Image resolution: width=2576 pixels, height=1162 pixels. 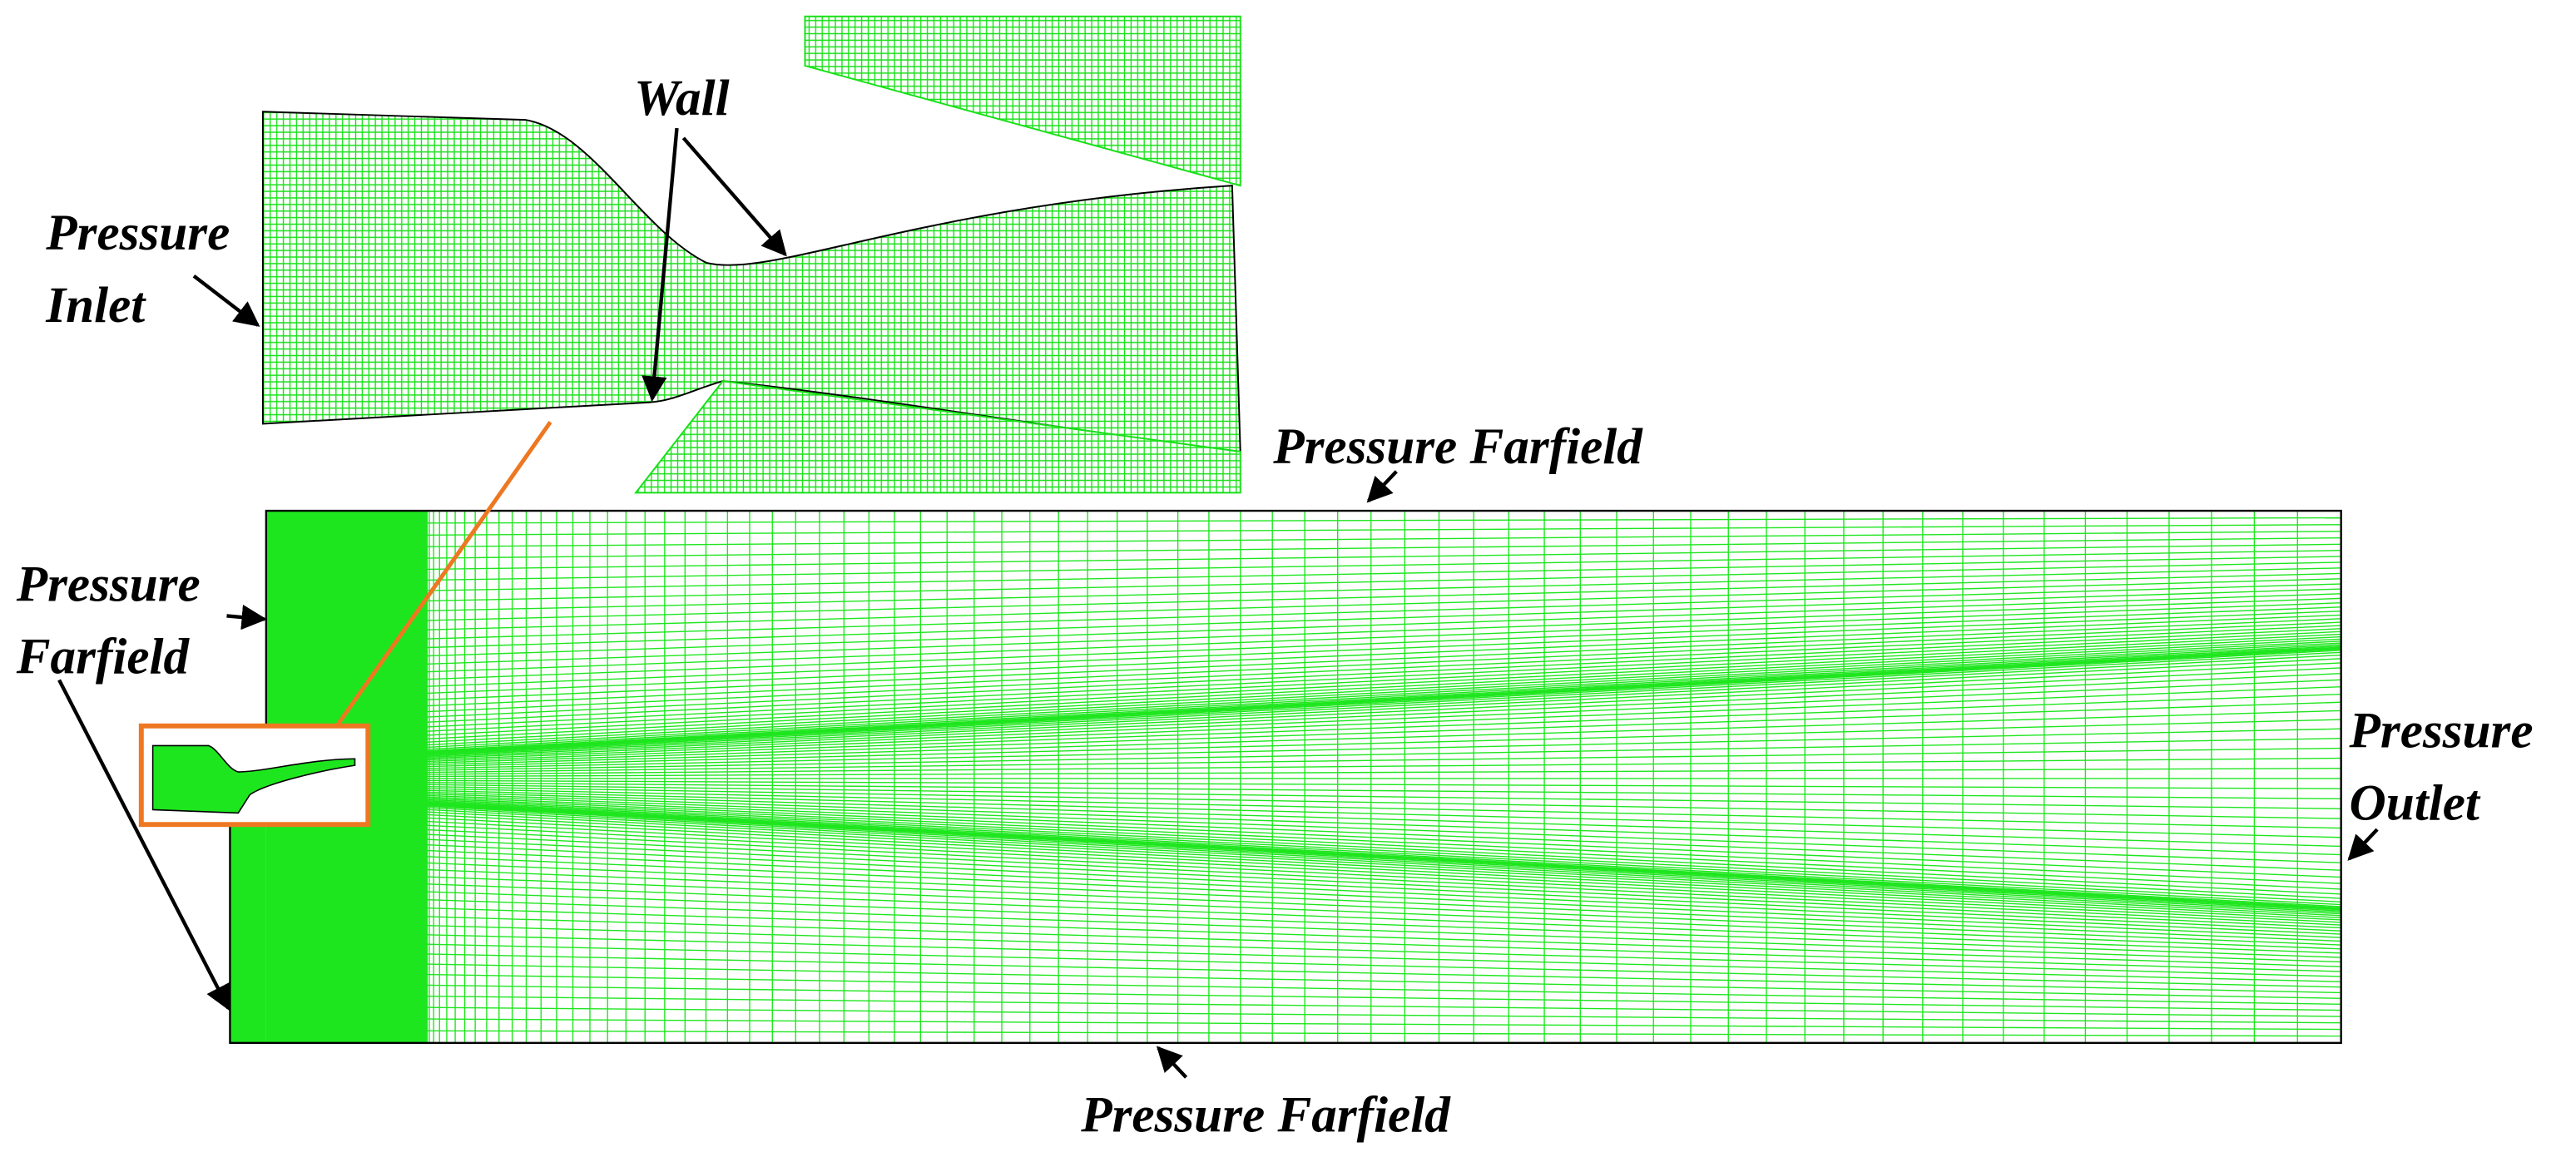 I want to click on farfield-left-label: Farfield, so click(x=104, y=657).